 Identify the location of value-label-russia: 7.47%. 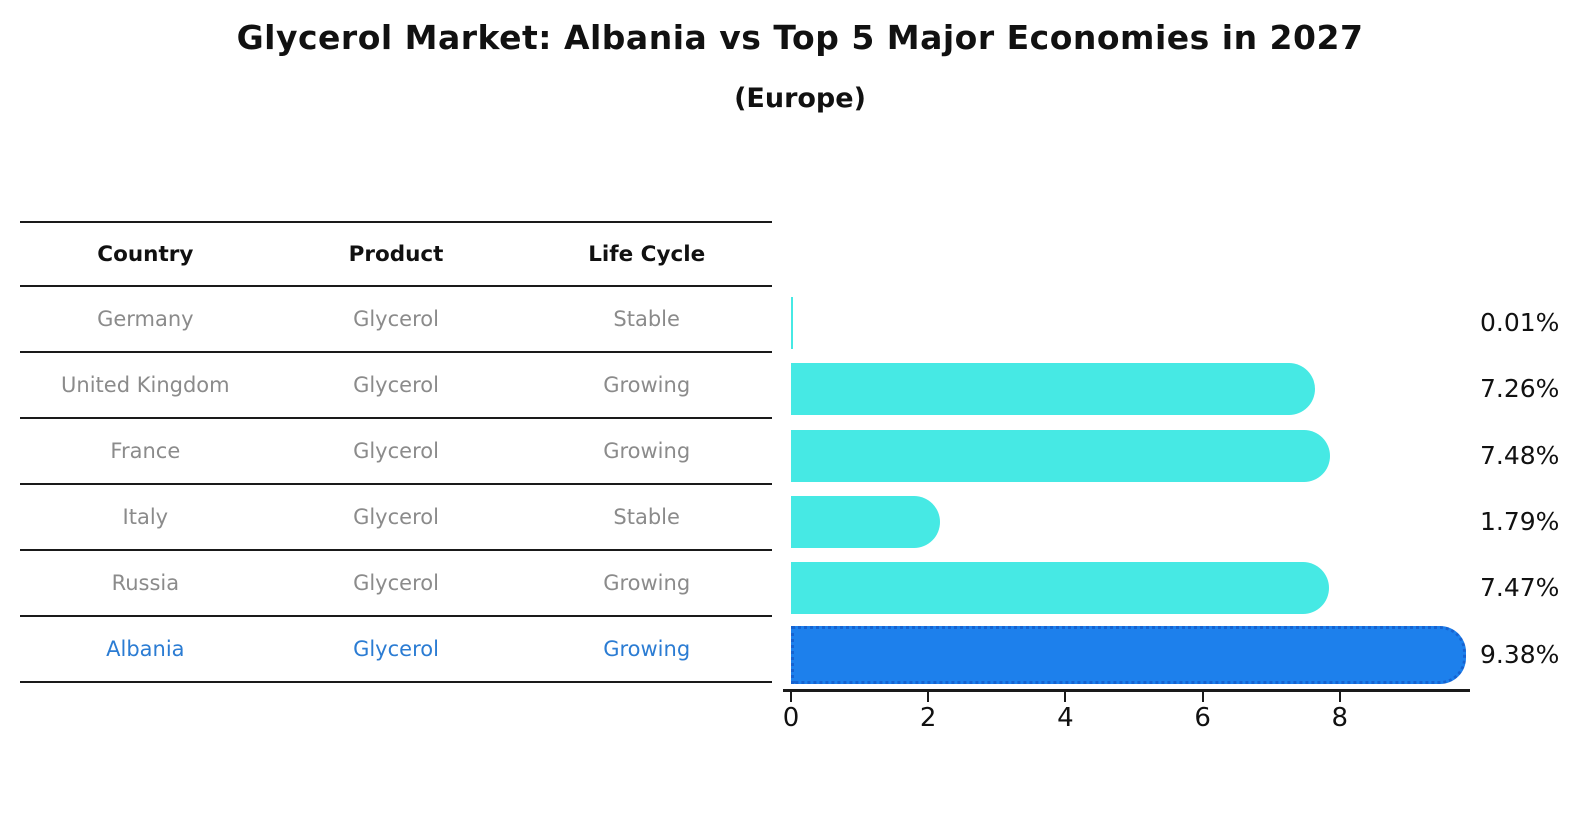
(1520, 588).